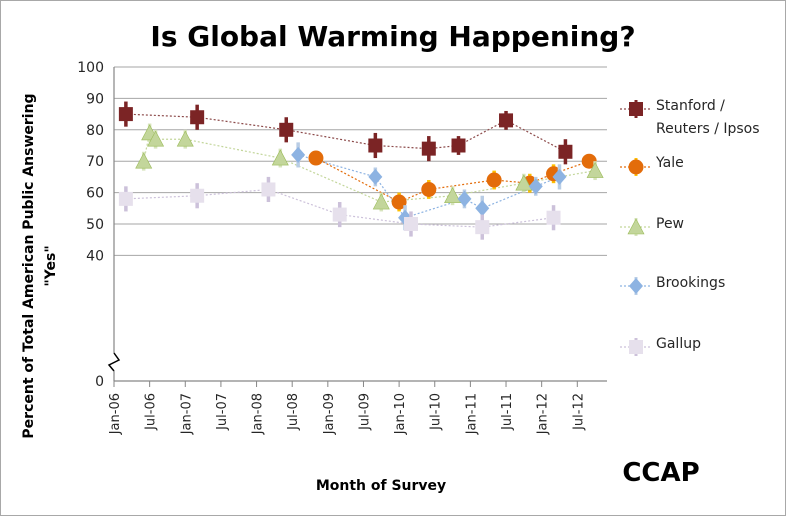 This screenshot has height=516, width=786. What do you see at coordinates (115, 414) in the screenshot?
I see `x-tick-Jan-06: Jan-06` at bounding box center [115, 414].